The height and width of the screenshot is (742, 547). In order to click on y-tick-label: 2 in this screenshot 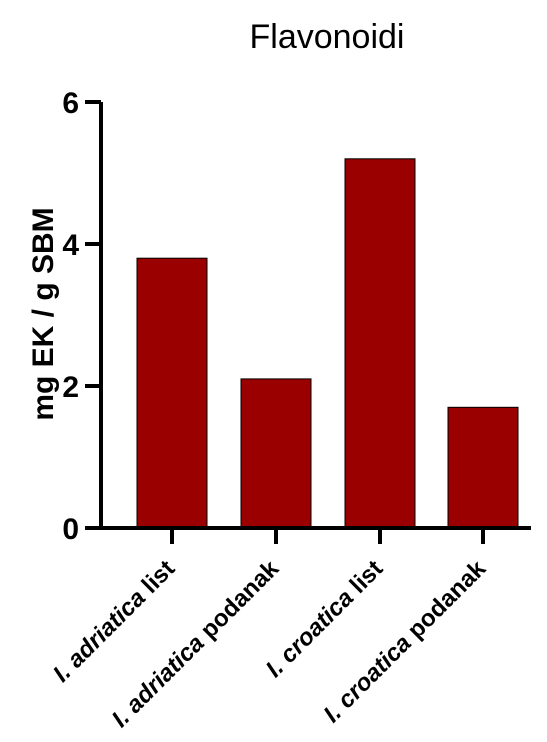, I will do `click(70, 387)`.